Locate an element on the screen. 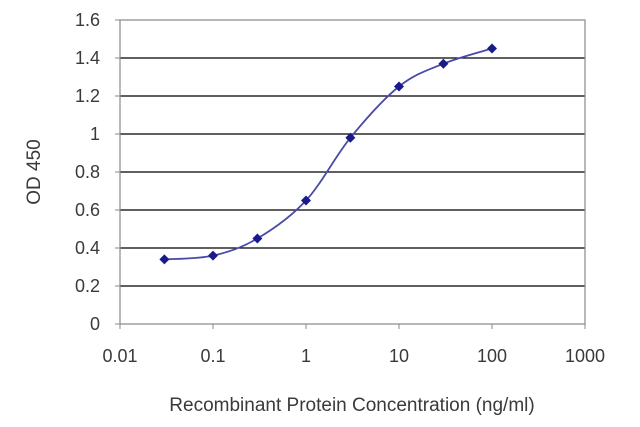  y-tick-label: 1.6 is located at coordinates (87, 20).